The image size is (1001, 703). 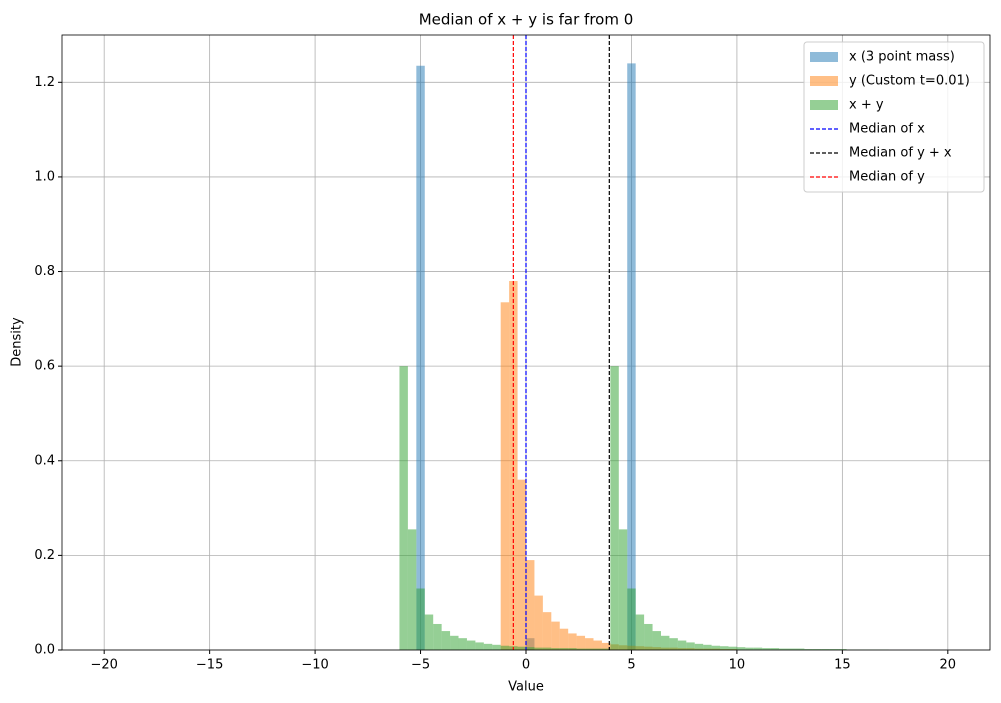 I want to click on y-tick-label: 0.2, so click(x=44, y=555).